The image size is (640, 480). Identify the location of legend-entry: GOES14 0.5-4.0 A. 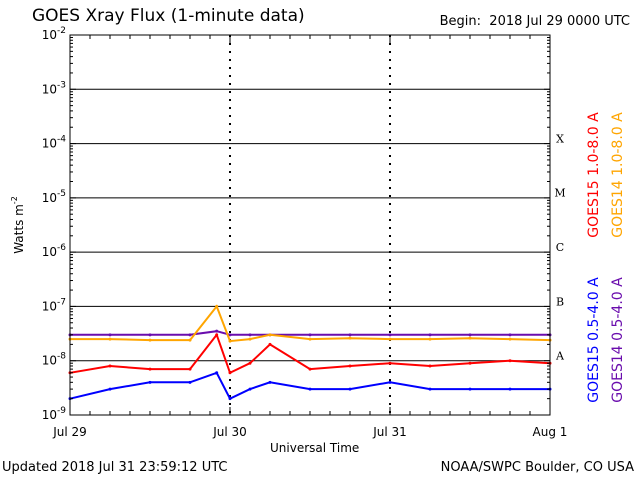
(618, 340).